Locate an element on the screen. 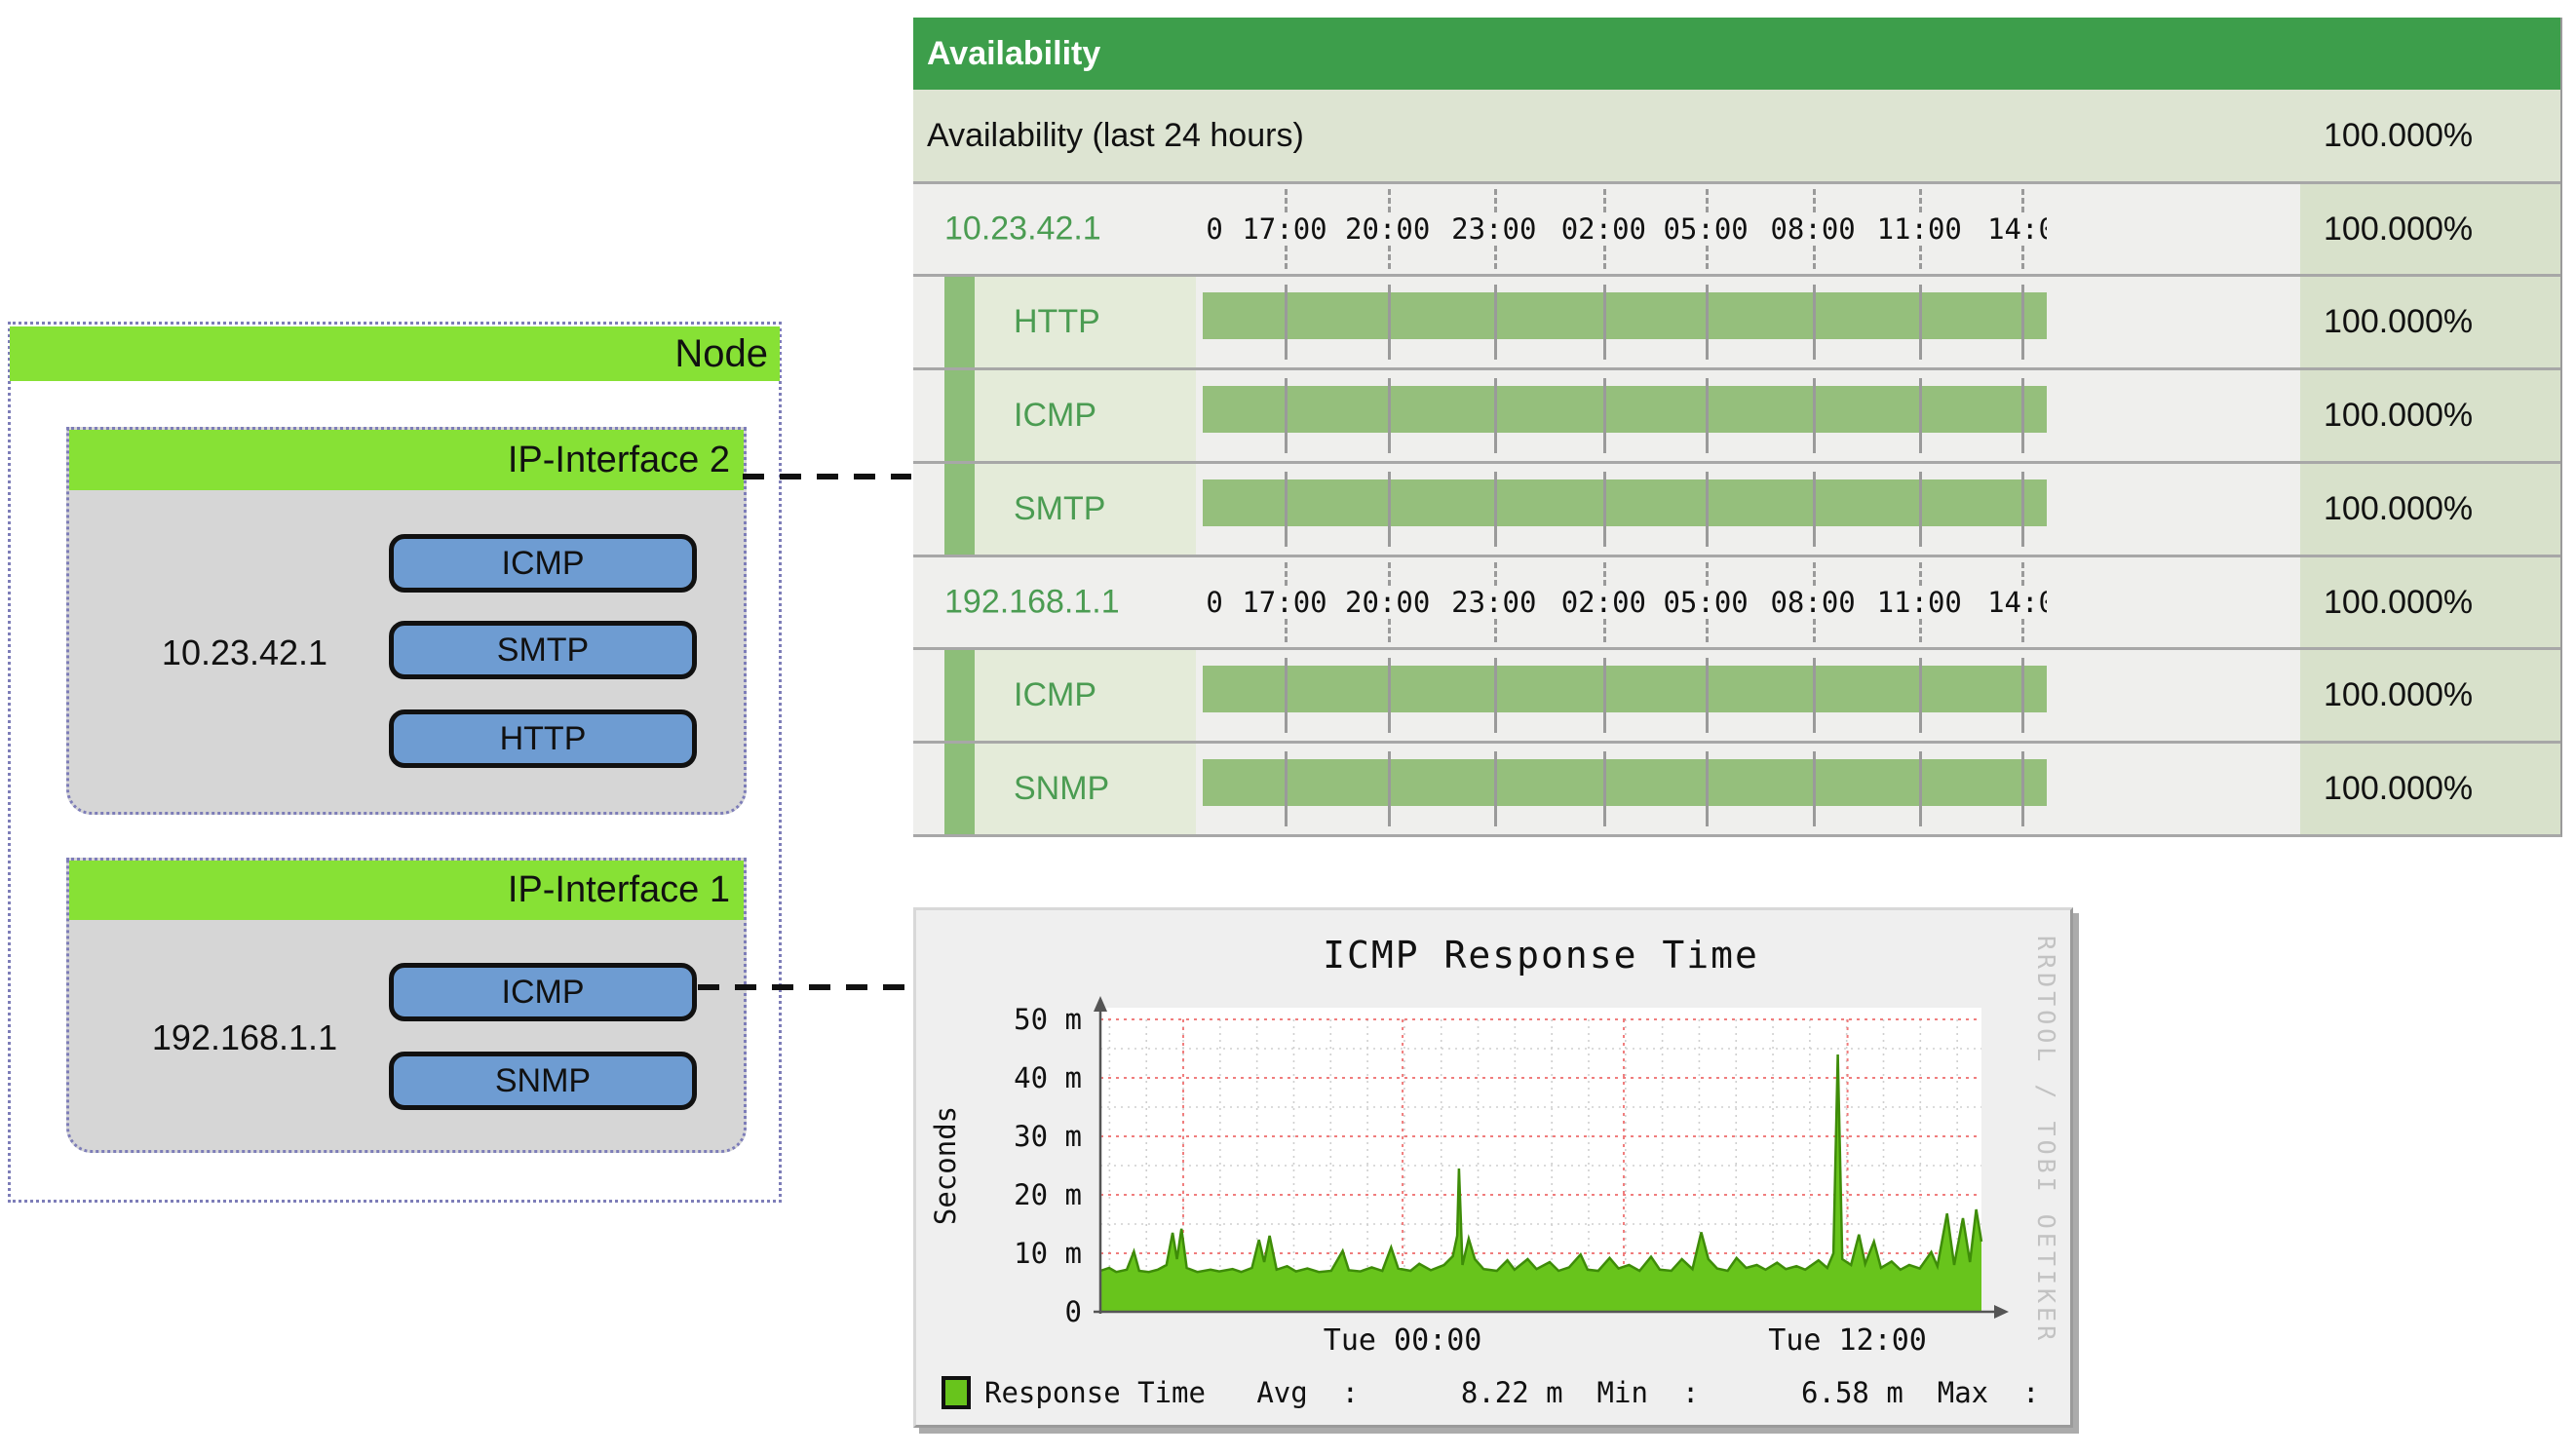 This screenshot has width=2576, height=1456. availability-subtitle: Availability (last 24 hours) is located at coordinates (1115, 135).